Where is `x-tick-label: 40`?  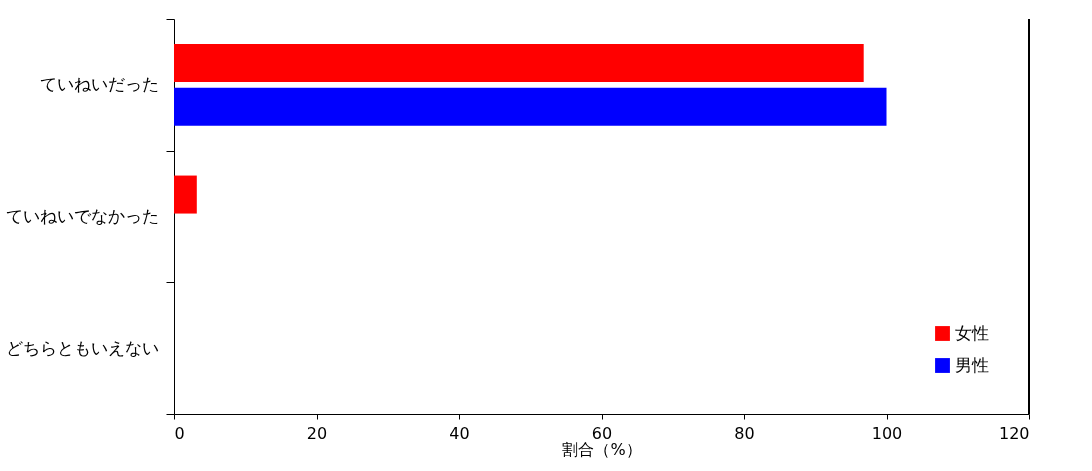 x-tick-label: 40 is located at coordinates (459, 433).